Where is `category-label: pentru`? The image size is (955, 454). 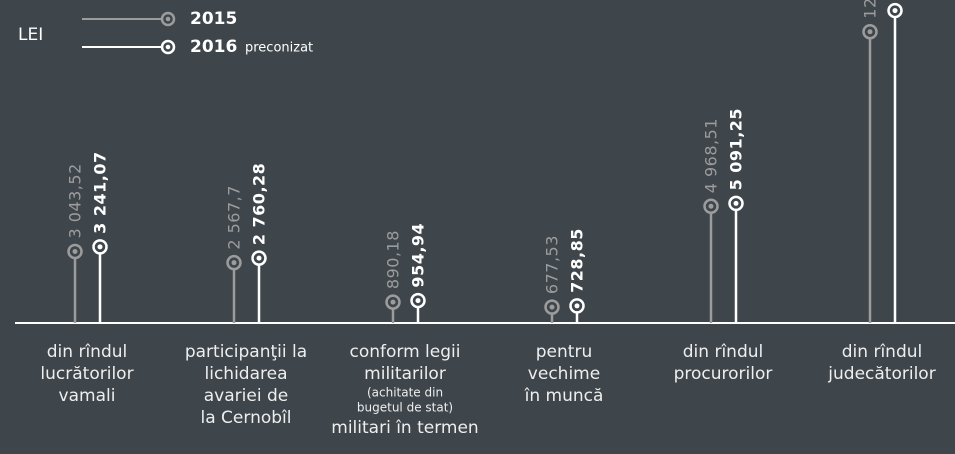
category-label: pentru is located at coordinates (564, 352).